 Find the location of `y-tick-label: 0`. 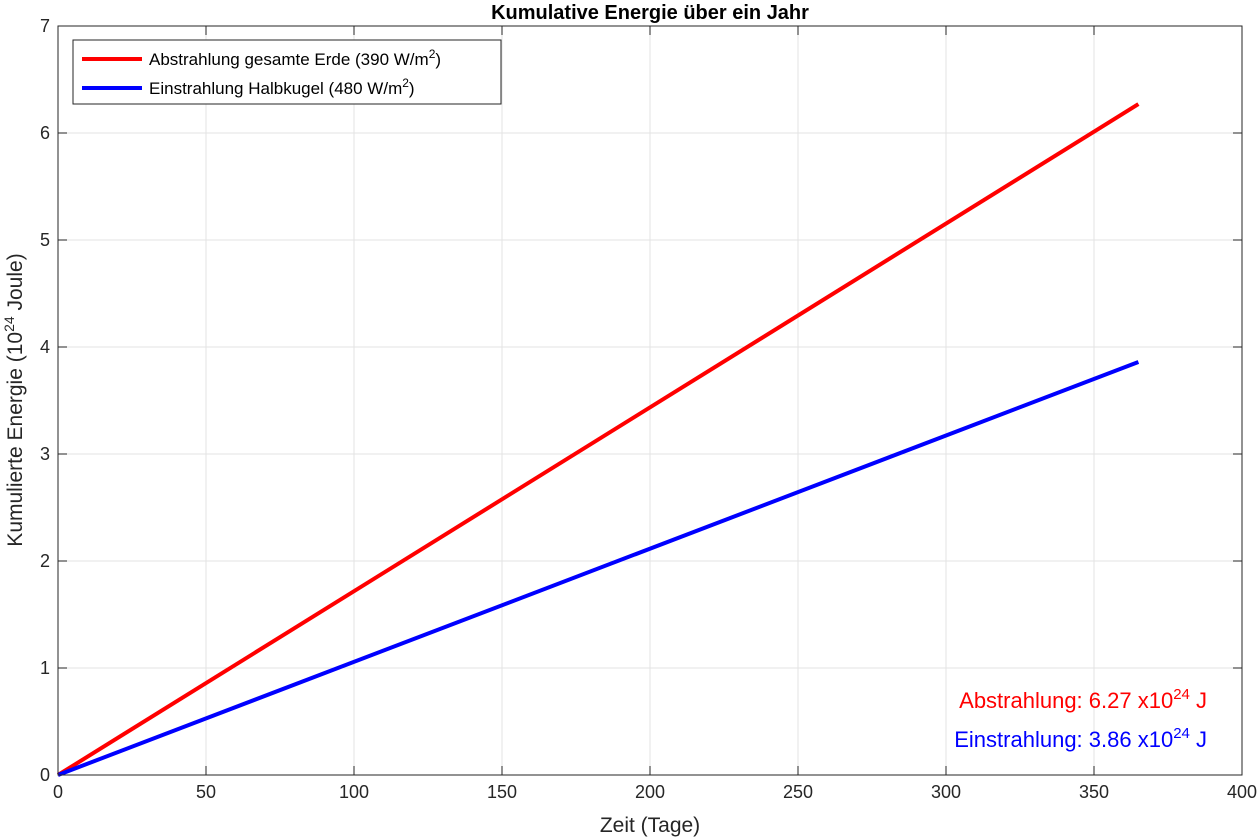

y-tick-label: 0 is located at coordinates (45, 775).